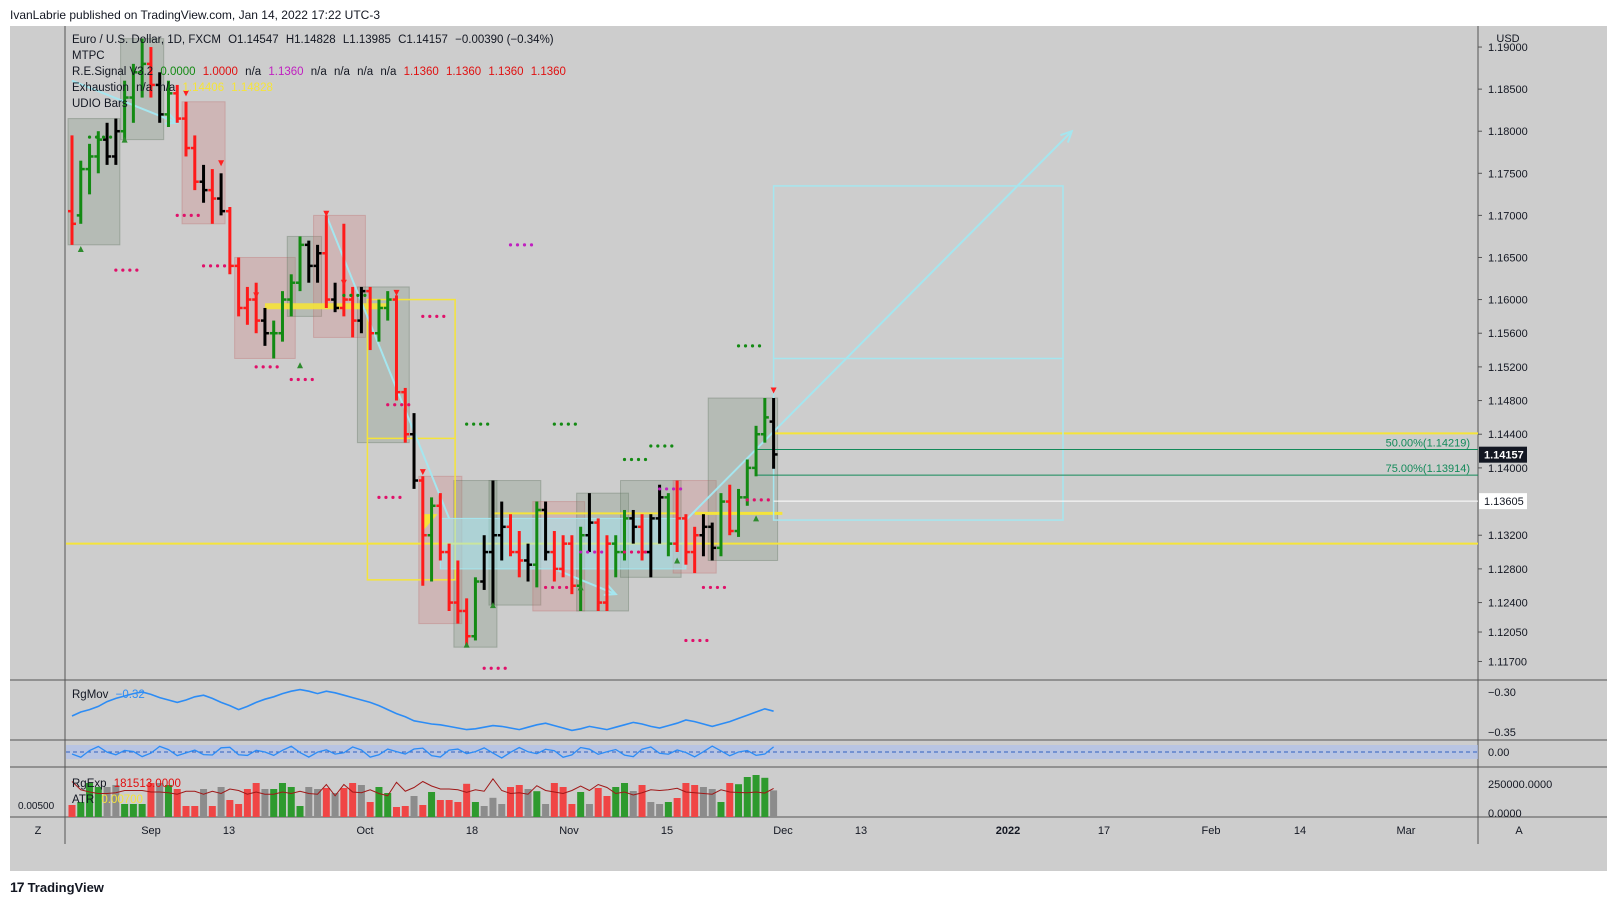 The width and height of the screenshot is (1616, 906). What do you see at coordinates (146, 40) in the screenshot?
I see `symbol-line: Euro / U.S. Dollar, 1D, FXCM` at bounding box center [146, 40].